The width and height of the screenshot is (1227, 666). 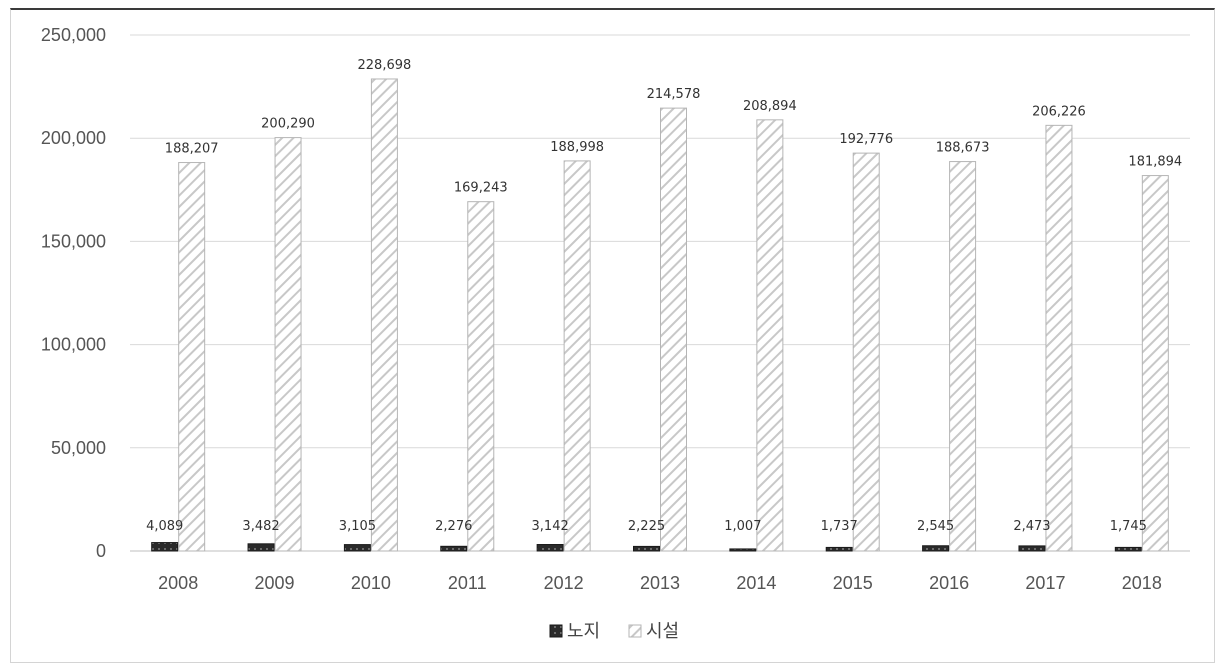 What do you see at coordinates (192, 149) in the screenshot?
I see `data-label: 188,207` at bounding box center [192, 149].